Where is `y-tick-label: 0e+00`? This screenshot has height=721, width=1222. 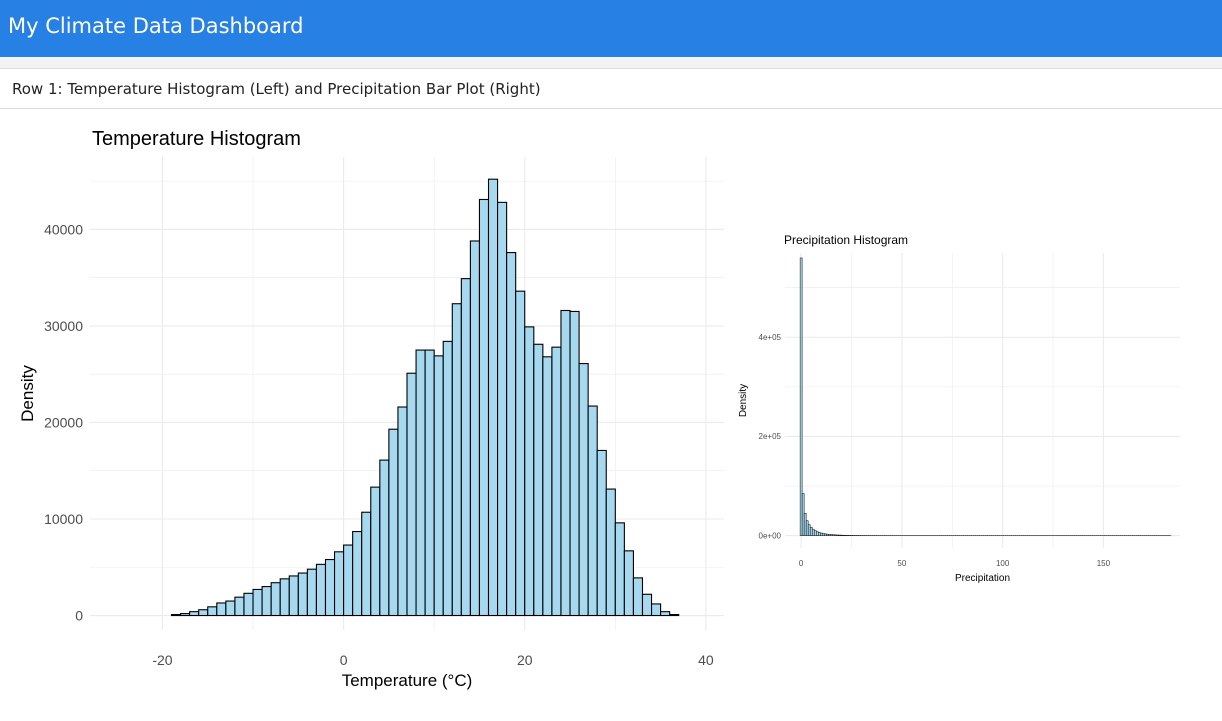 y-tick-label: 0e+00 is located at coordinates (770, 535).